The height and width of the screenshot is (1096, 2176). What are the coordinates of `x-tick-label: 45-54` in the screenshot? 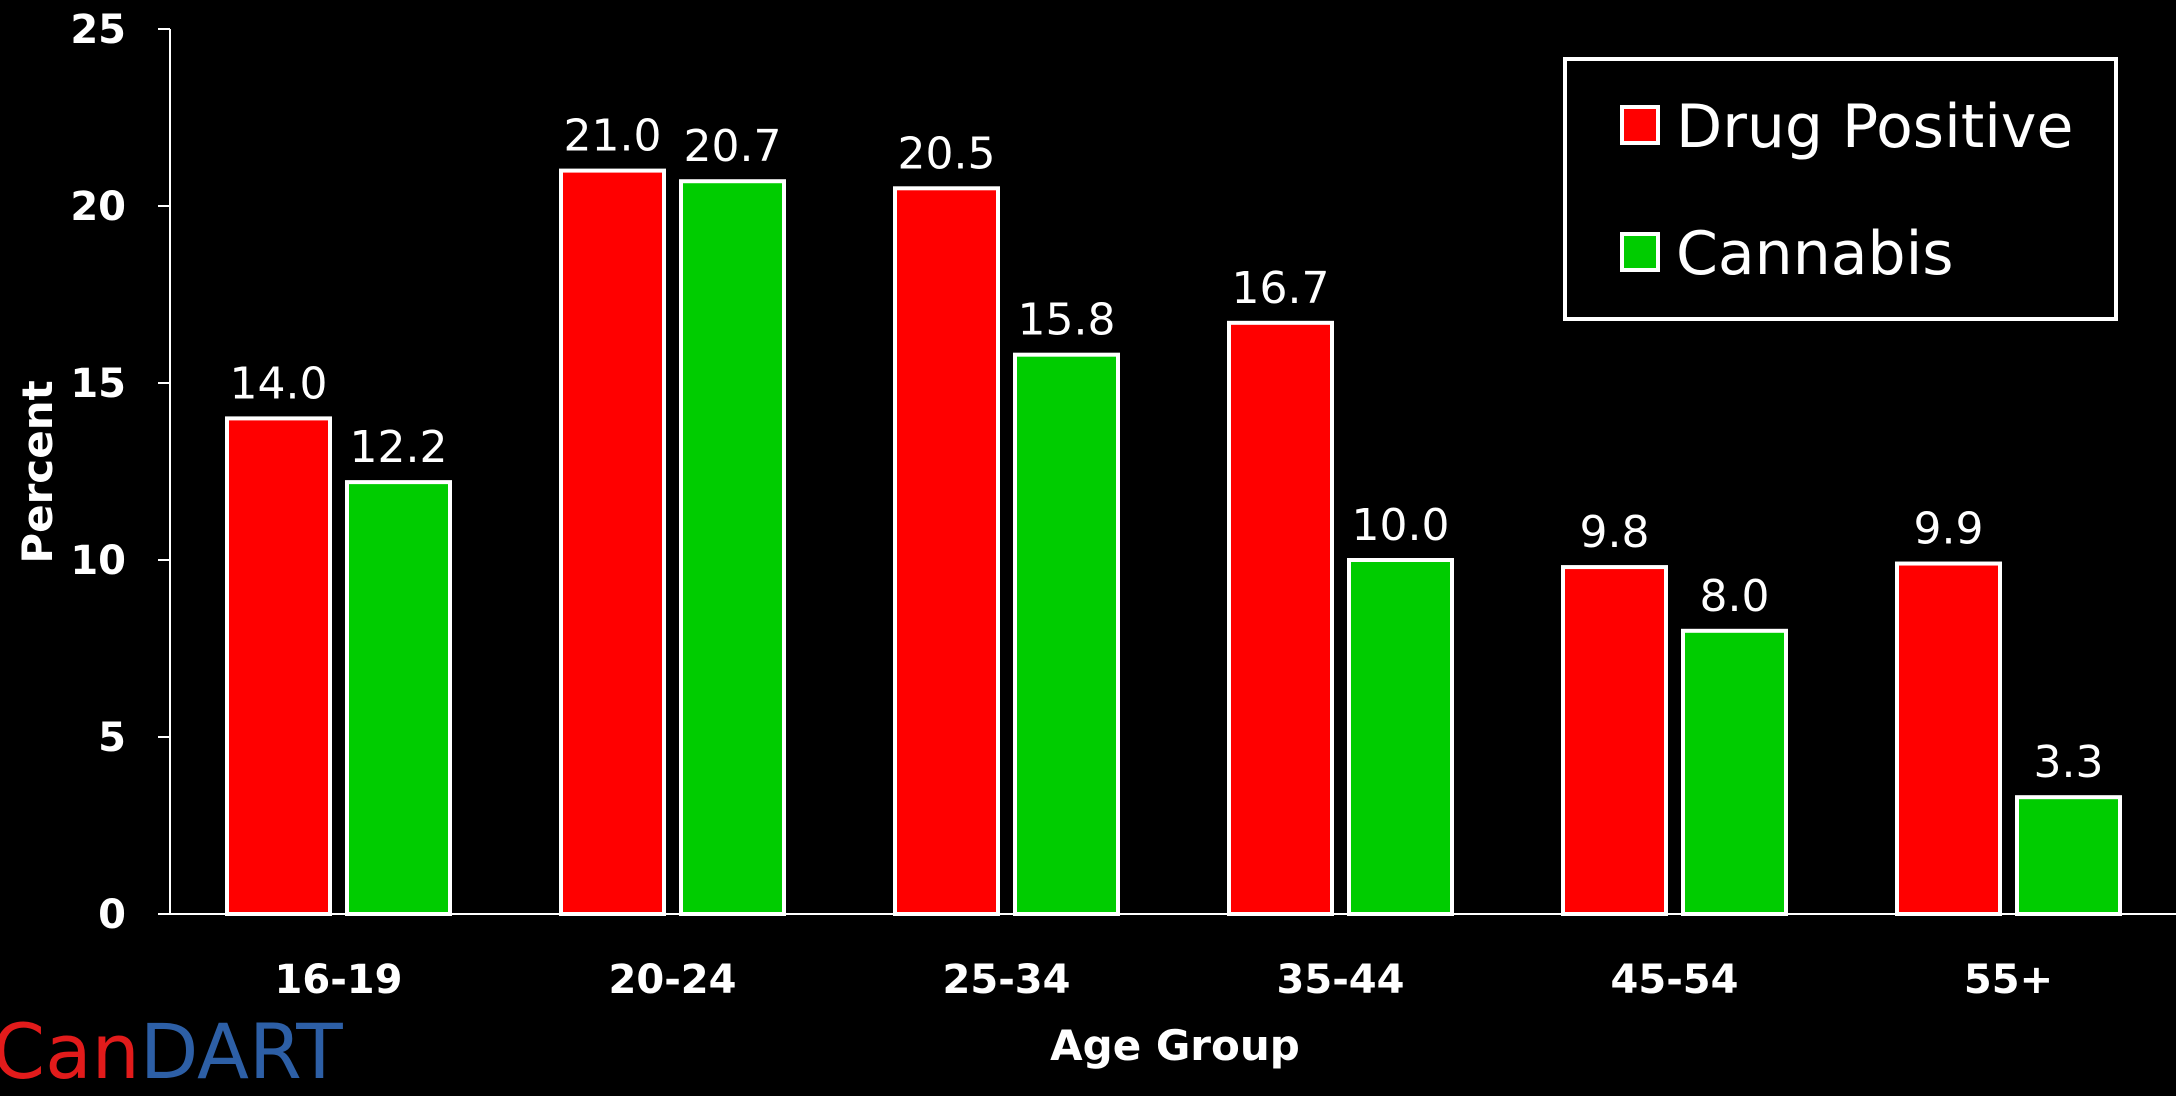 It's located at (1675, 980).